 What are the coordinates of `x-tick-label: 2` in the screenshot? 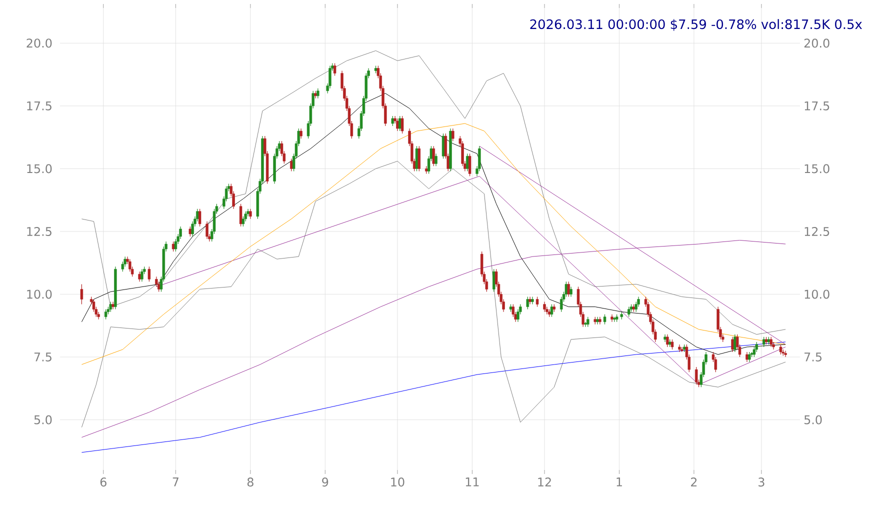 It's located at (694, 482).